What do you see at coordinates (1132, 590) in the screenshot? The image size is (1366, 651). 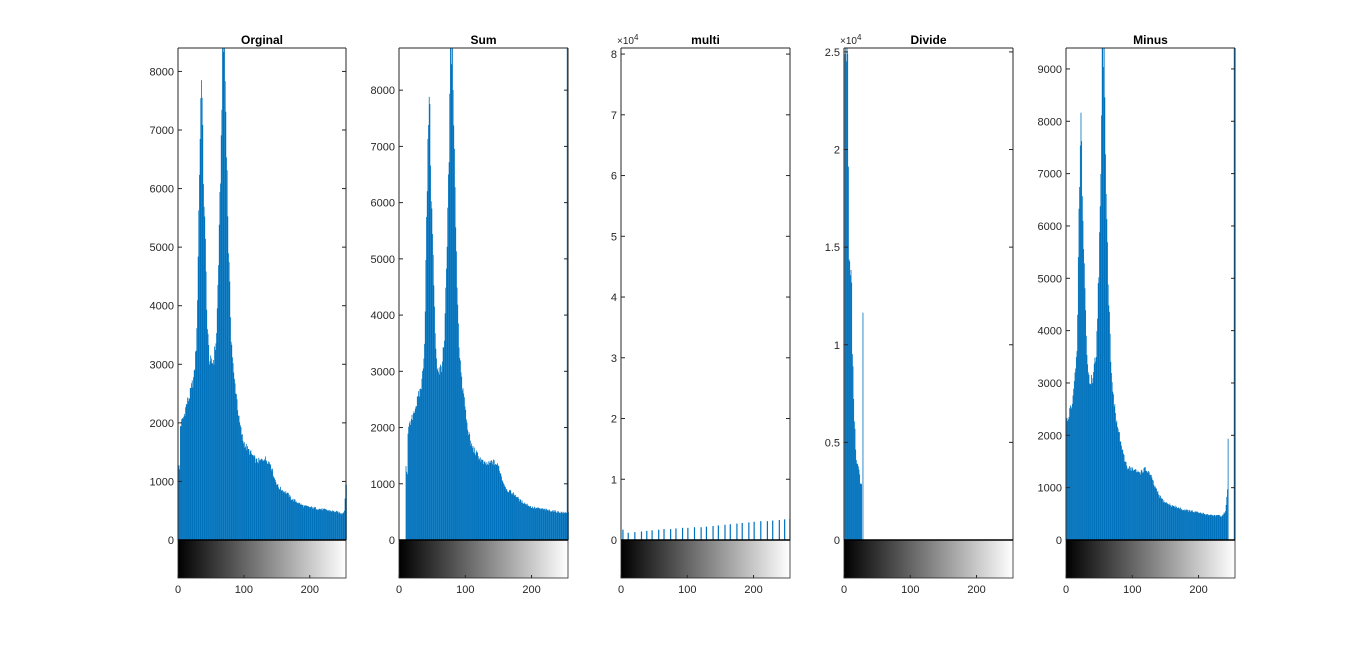 I see `x-tick-label: 100` at bounding box center [1132, 590].